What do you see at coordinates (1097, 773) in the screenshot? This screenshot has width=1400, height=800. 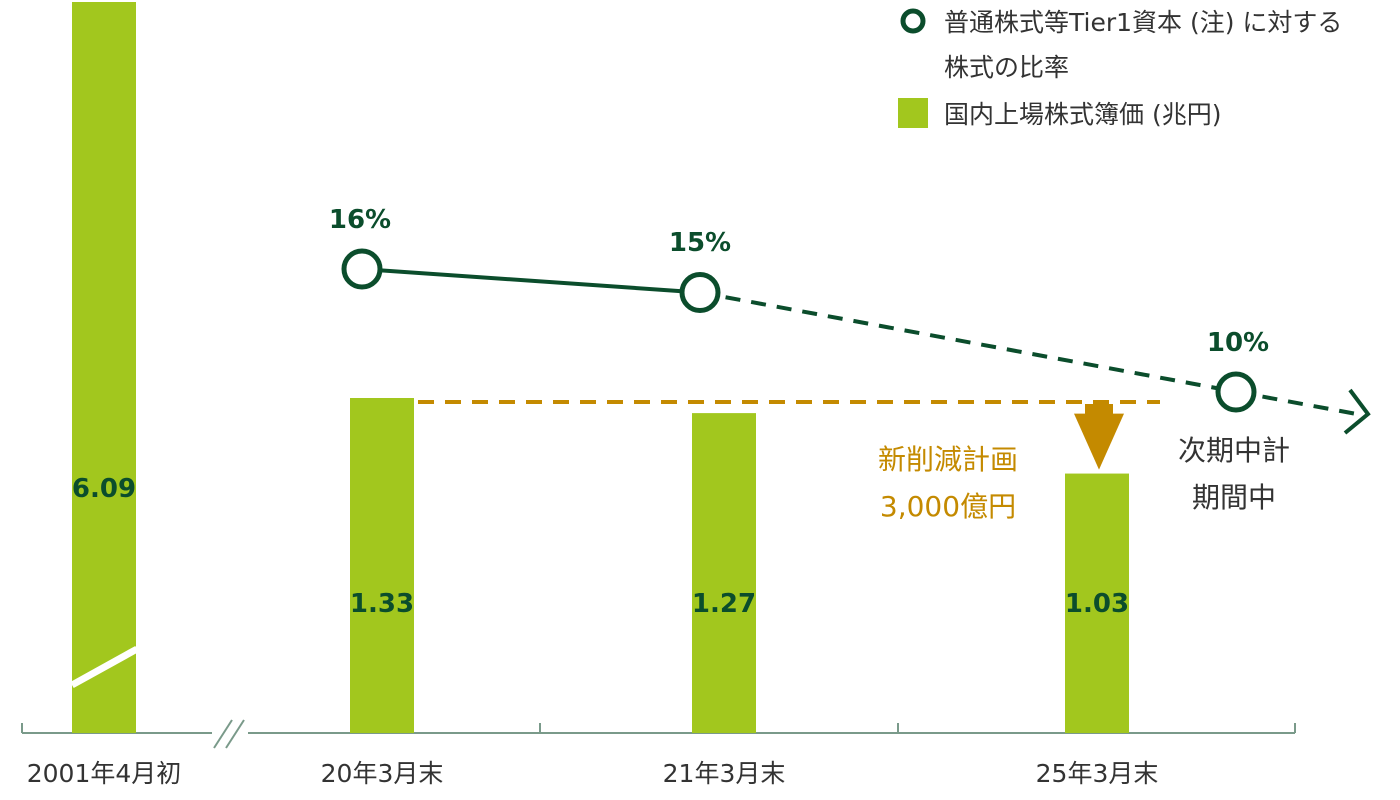 I see `x-tick-label: 25年3月末` at bounding box center [1097, 773].